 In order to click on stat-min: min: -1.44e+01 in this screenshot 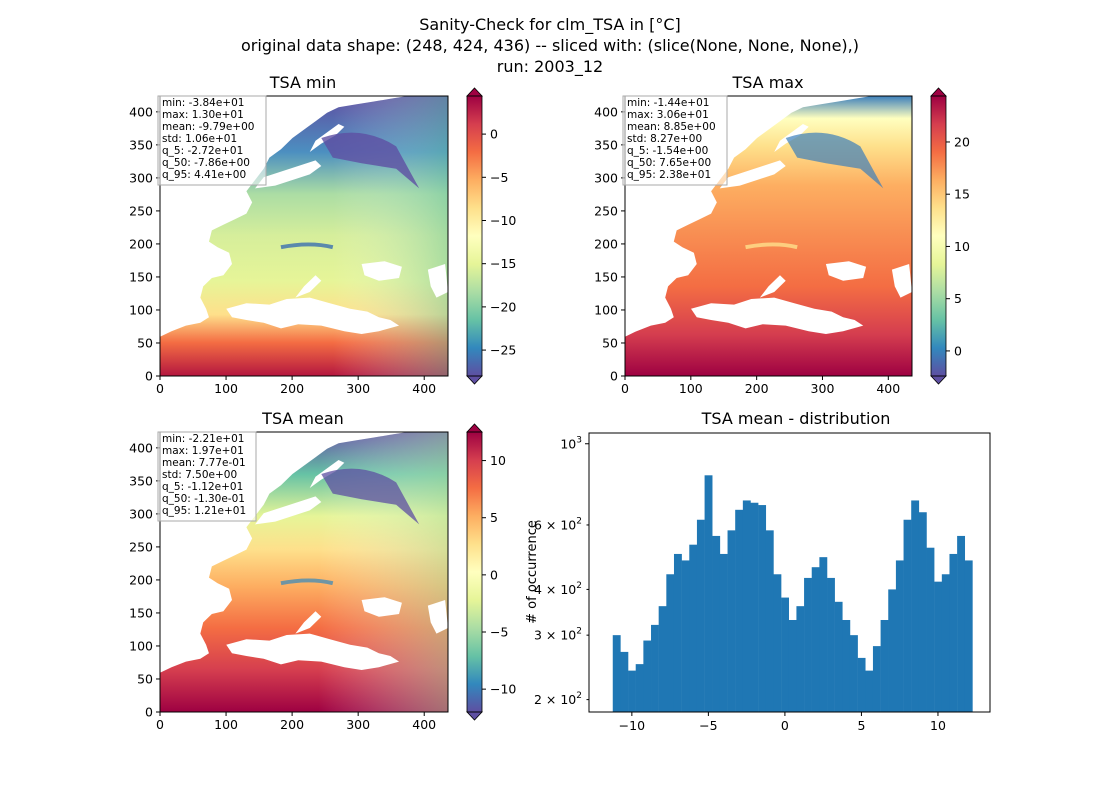, I will do `click(668, 103)`.